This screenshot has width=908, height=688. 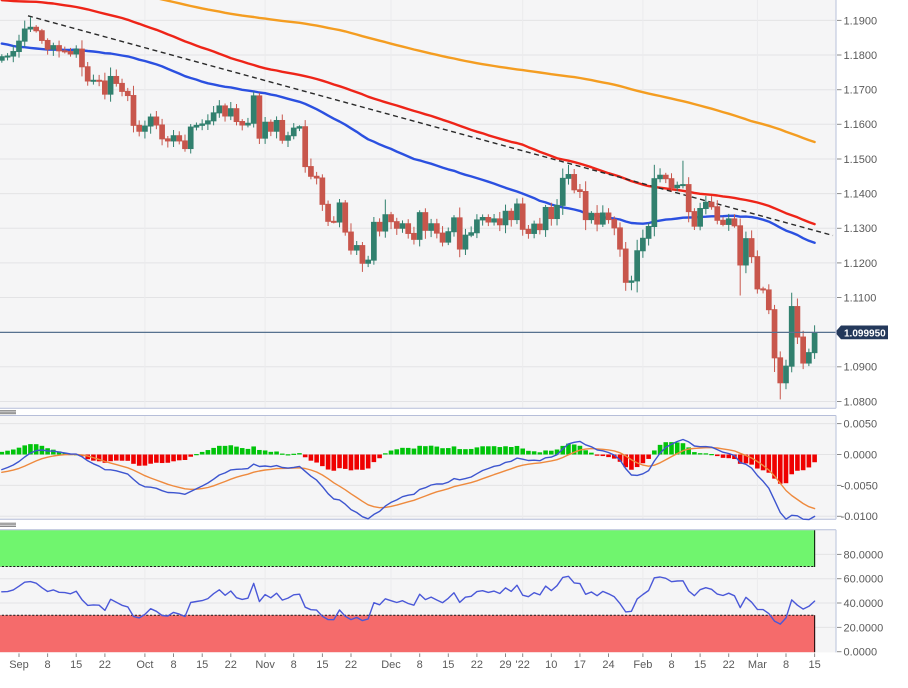 What do you see at coordinates (861, 21) in the screenshot?
I see `svg-text: 1.1900` at bounding box center [861, 21].